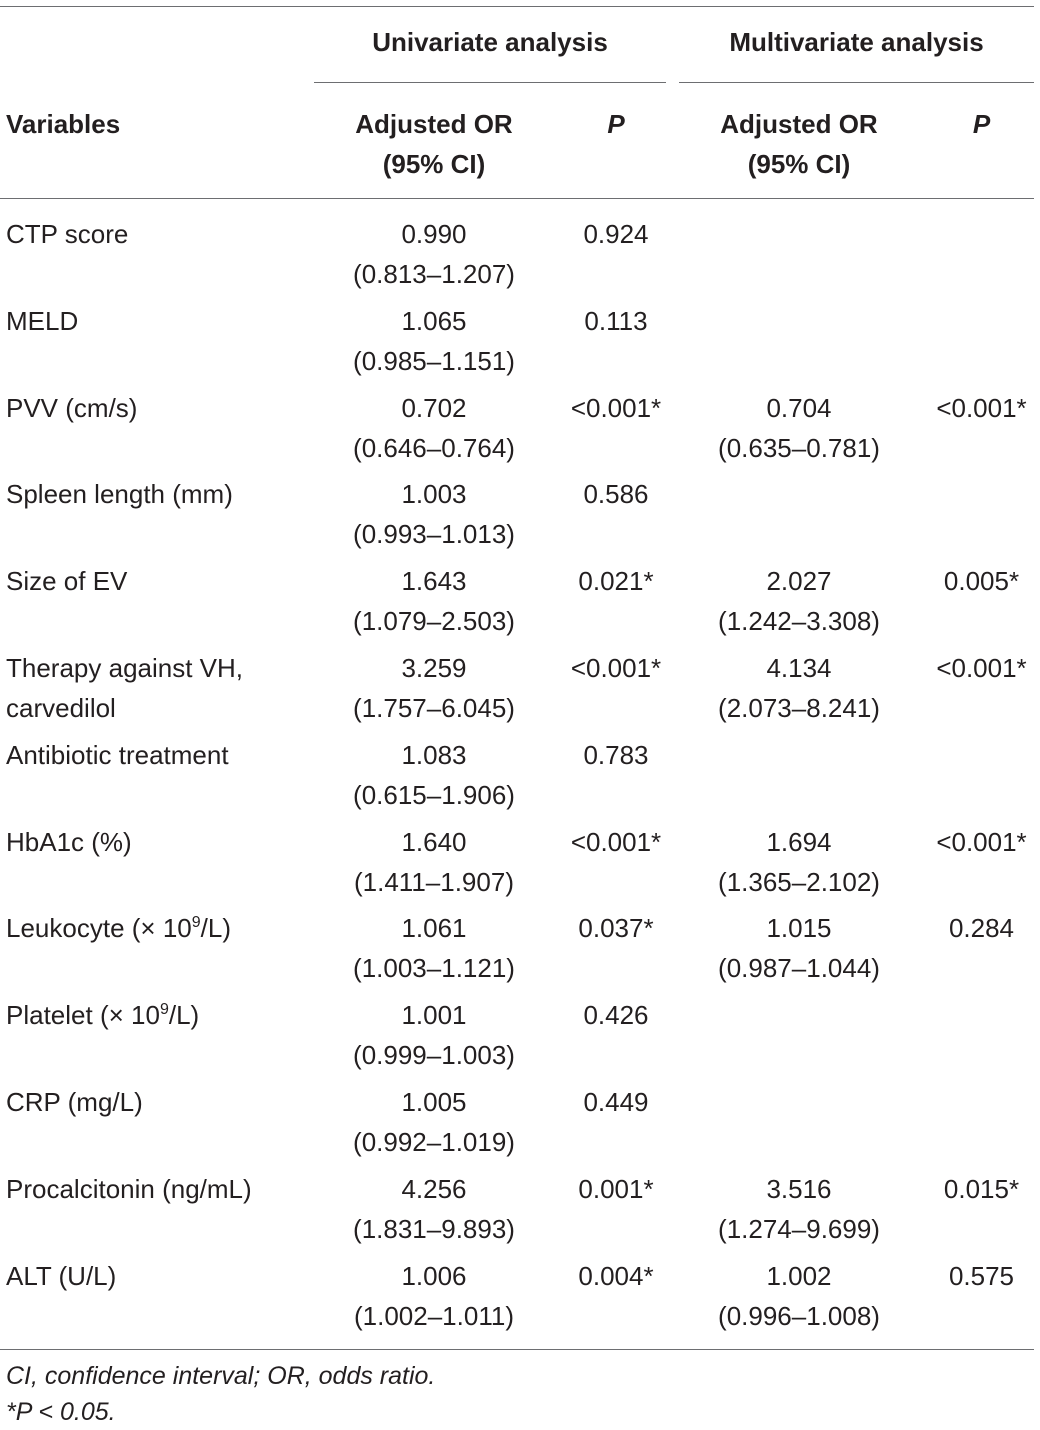  Describe the element at coordinates (434, 968) in the screenshot. I see `univariate-ci-value: (1.003–1.121)` at that location.